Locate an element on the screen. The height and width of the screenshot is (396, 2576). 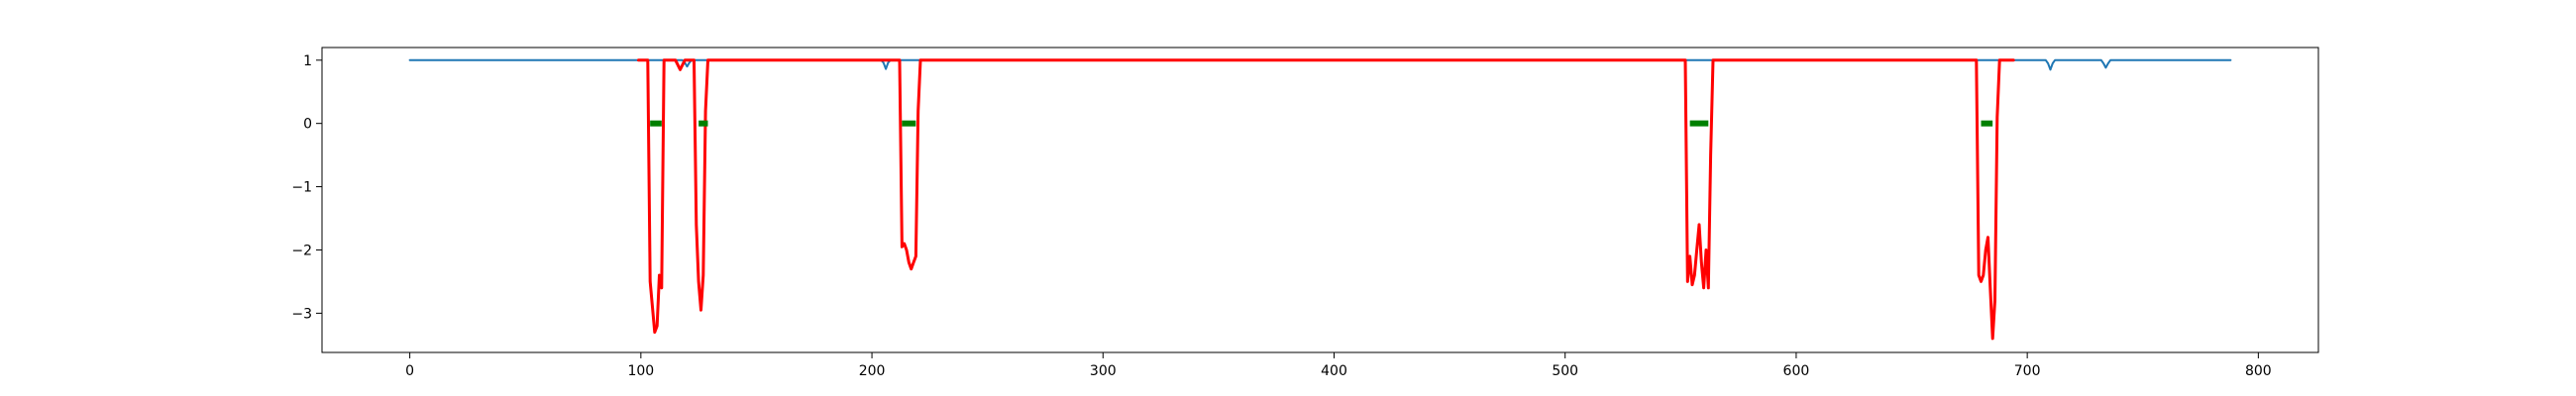
x-tick-label: 800 is located at coordinates (2258, 371).